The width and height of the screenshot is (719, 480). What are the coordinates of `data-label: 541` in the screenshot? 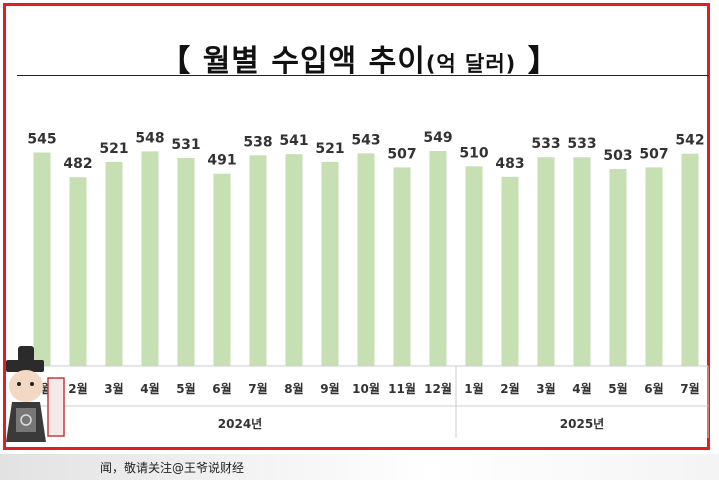 It's located at (293, 141).